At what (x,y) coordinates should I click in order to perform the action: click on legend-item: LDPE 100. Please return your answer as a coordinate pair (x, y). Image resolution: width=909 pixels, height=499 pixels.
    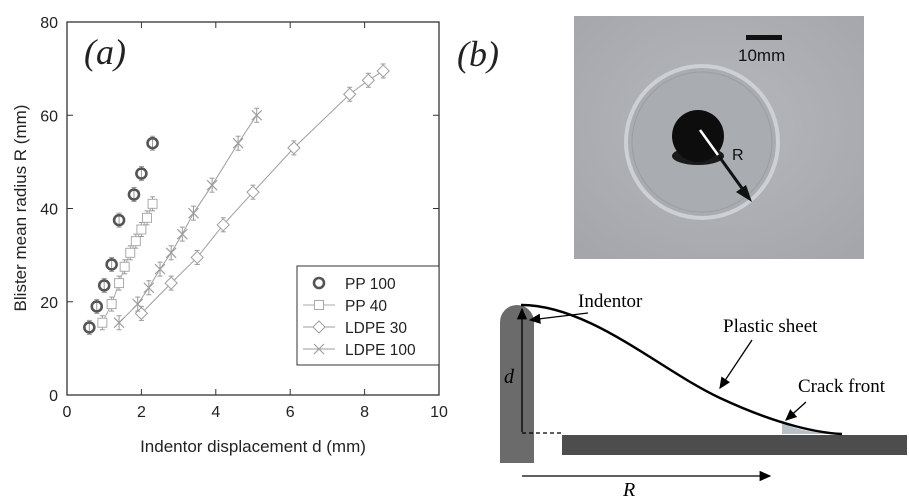
    Looking at the image, I should click on (359, 350).